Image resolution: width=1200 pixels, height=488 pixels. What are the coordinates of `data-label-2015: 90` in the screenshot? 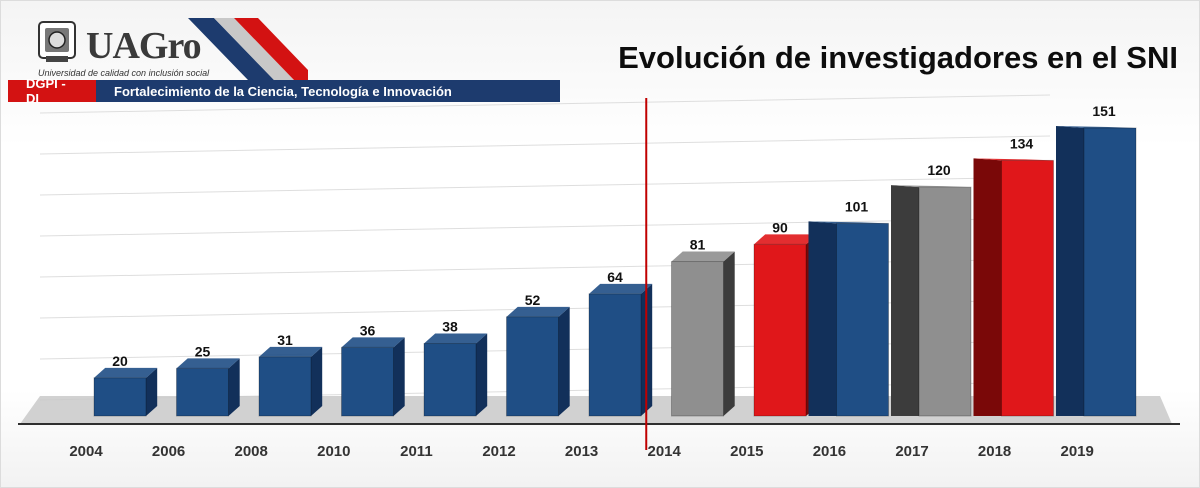 It's located at (780, 227).